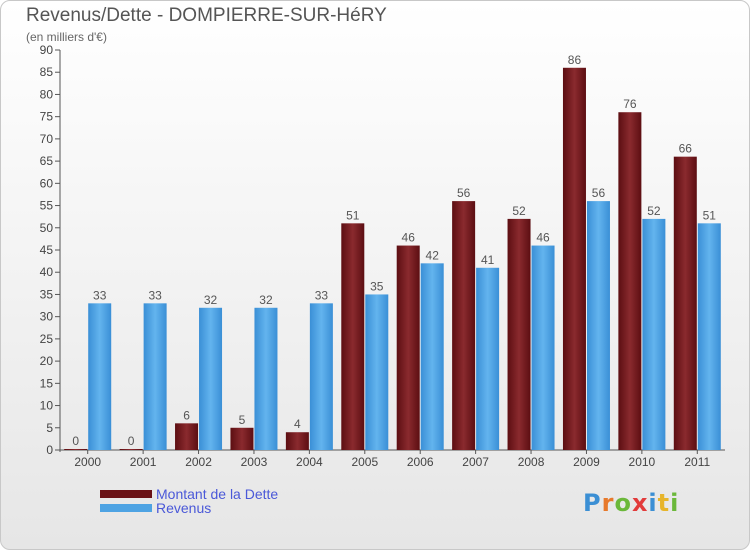 Image resolution: width=750 pixels, height=550 pixels. What do you see at coordinates (47, 183) in the screenshot?
I see `y-tick-label: 60` at bounding box center [47, 183].